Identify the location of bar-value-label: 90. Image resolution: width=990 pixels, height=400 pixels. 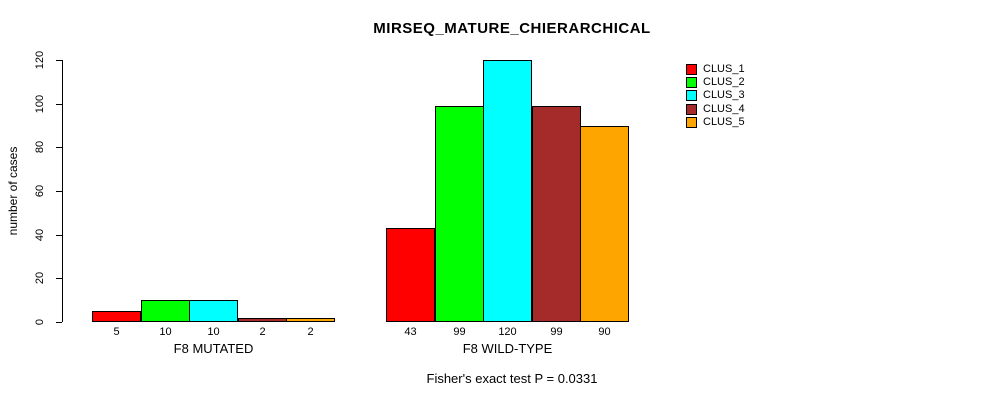
(604, 332).